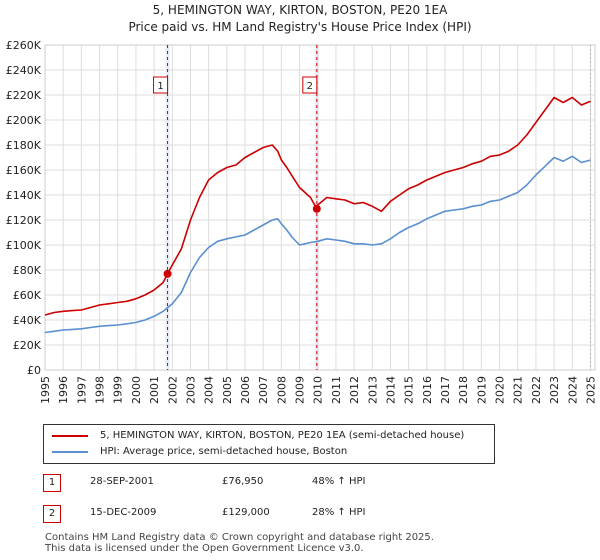  I want to click on x-tick-label: 2002, so click(172, 390).